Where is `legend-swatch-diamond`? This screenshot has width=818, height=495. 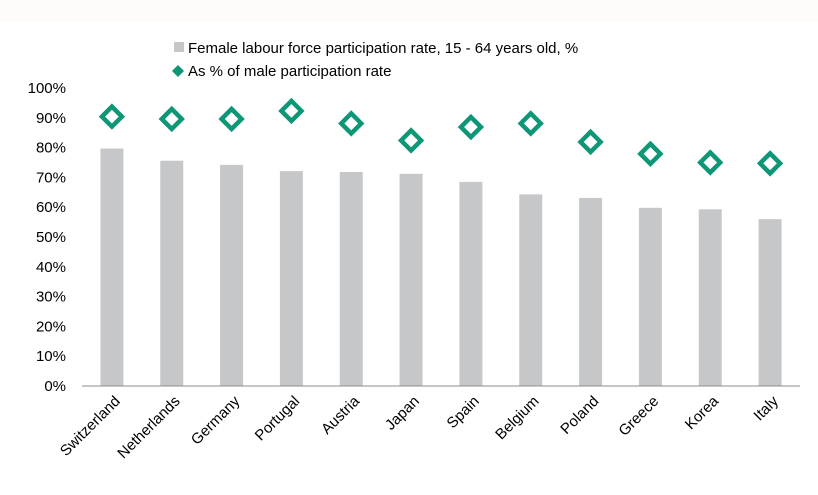
legend-swatch-diamond is located at coordinates (178, 71).